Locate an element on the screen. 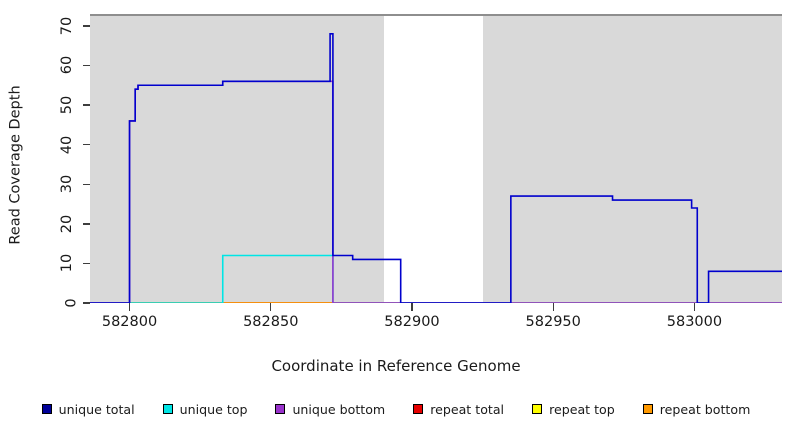 The width and height of the screenshot is (792, 432). x-axis-tick-label: 582800 is located at coordinates (129, 322).